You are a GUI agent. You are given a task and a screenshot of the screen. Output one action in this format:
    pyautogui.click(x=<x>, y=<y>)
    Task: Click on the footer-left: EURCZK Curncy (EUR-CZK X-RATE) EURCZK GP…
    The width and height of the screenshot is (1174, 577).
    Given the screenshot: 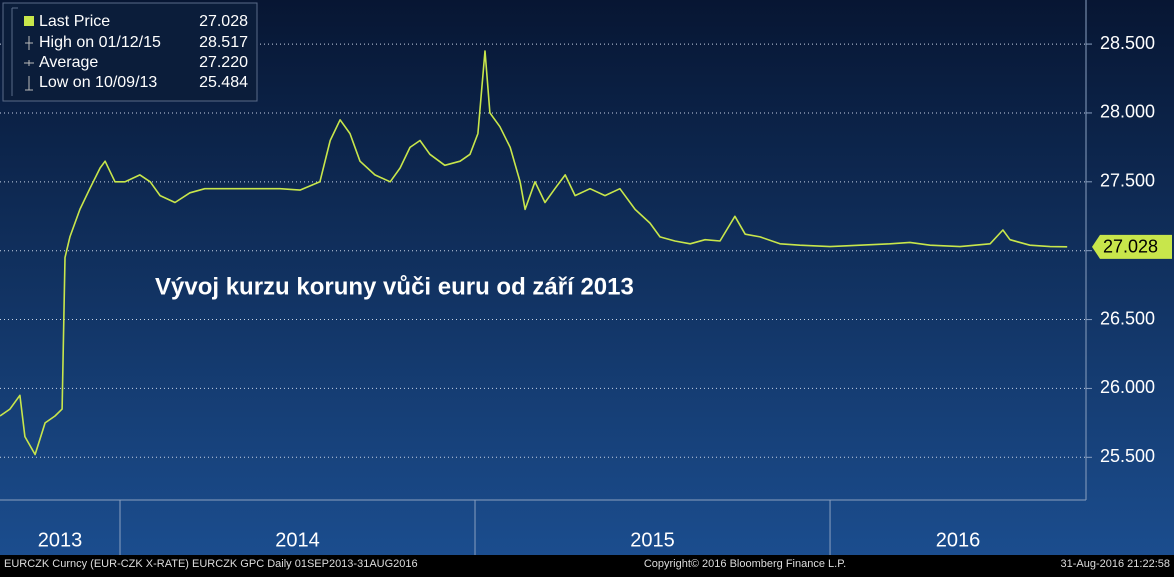 What is the action you would take?
    pyautogui.click(x=211, y=564)
    